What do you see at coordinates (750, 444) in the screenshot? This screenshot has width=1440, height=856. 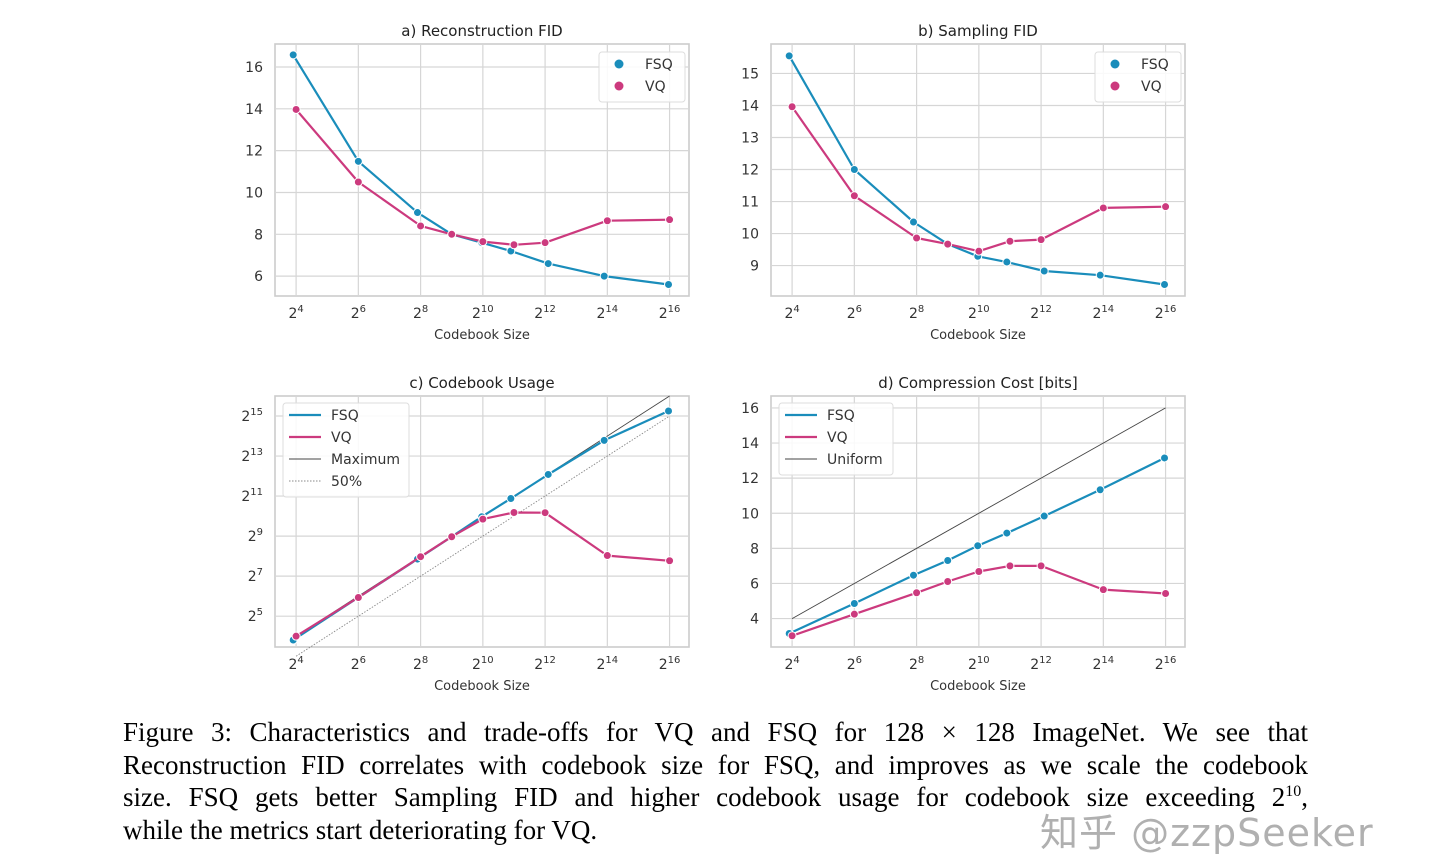 I see `y-tick-label: 14` at bounding box center [750, 444].